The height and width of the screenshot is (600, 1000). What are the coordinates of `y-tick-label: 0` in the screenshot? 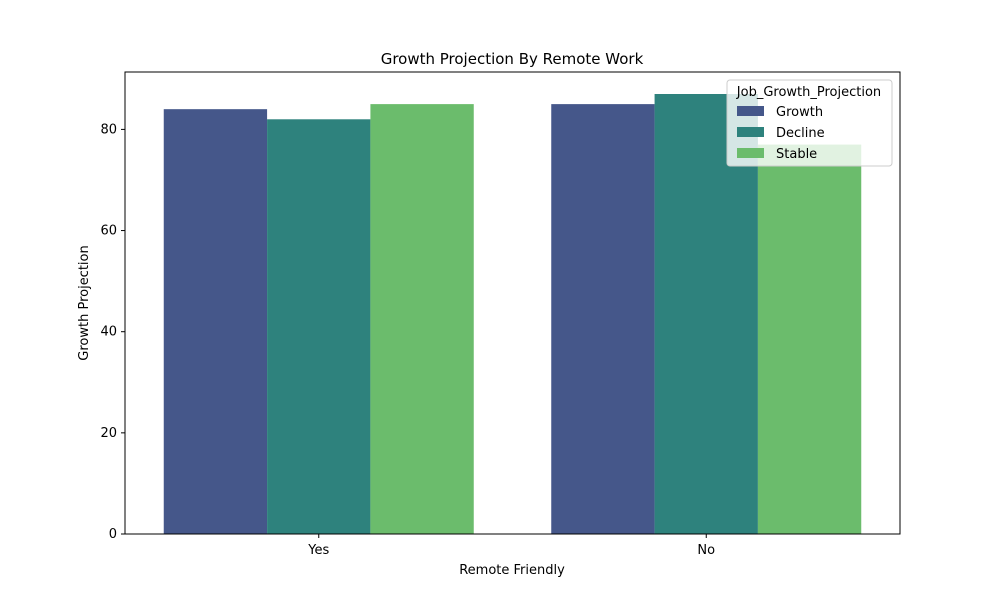 It's located at (113, 534).